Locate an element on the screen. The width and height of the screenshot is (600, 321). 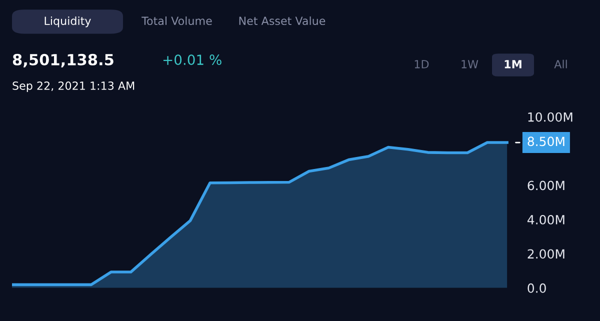
text: 1M is located at coordinates (513, 64).